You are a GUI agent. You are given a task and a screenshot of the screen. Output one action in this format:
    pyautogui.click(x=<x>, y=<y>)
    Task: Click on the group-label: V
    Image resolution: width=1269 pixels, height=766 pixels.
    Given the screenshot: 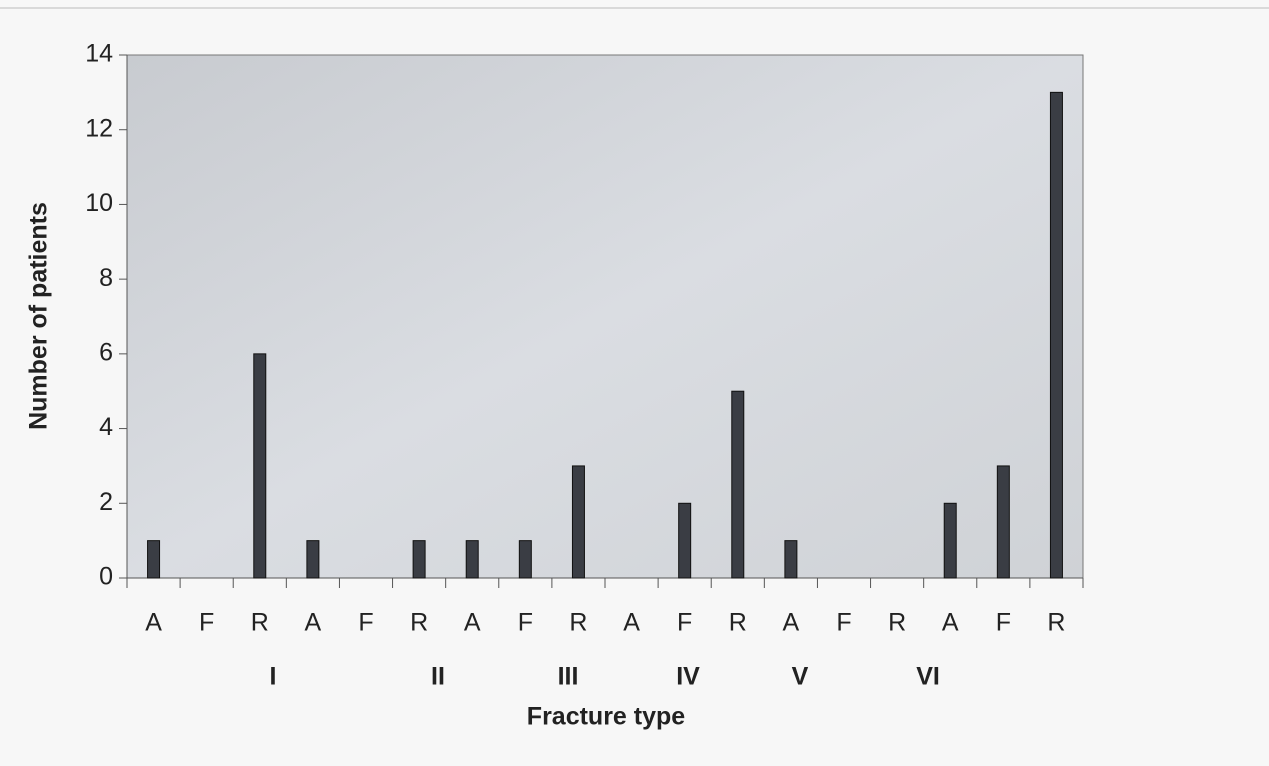 What is the action you would take?
    pyautogui.click(x=800, y=677)
    